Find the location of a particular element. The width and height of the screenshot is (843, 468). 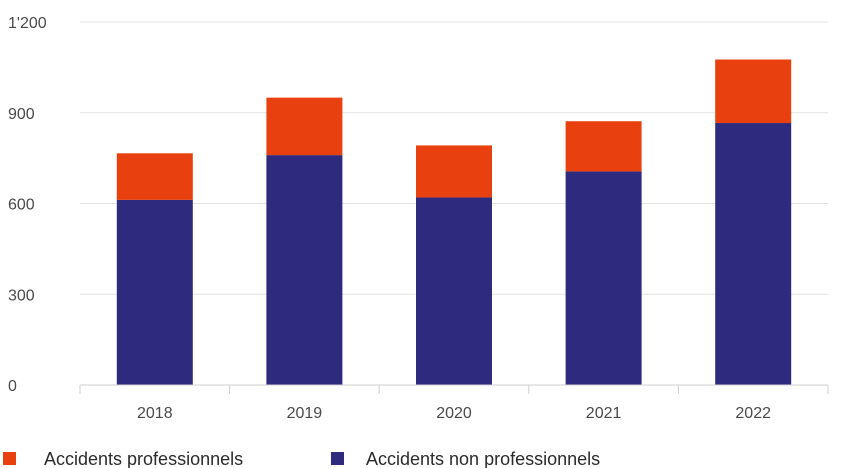

legend-swatch-professionnels is located at coordinates (9, 458).